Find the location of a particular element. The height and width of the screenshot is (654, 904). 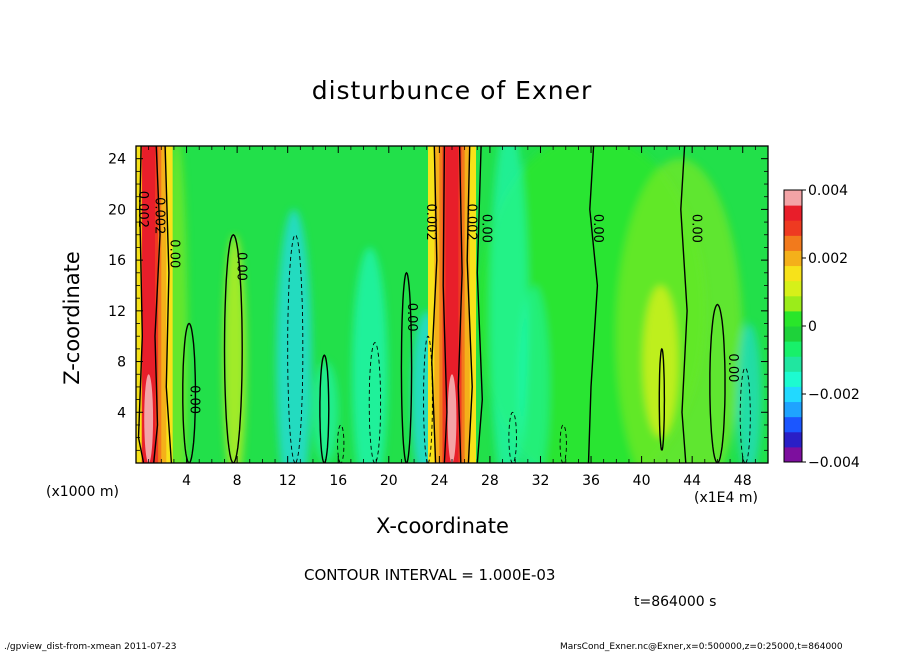

contour-label-3: 0.00 is located at coordinates (194, 399).